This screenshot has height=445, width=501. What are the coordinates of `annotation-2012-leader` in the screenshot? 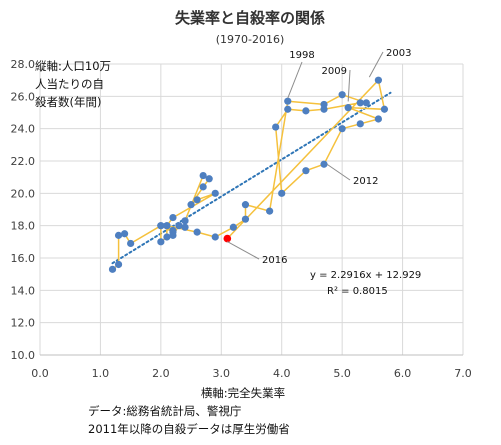 It's located at (338, 172).